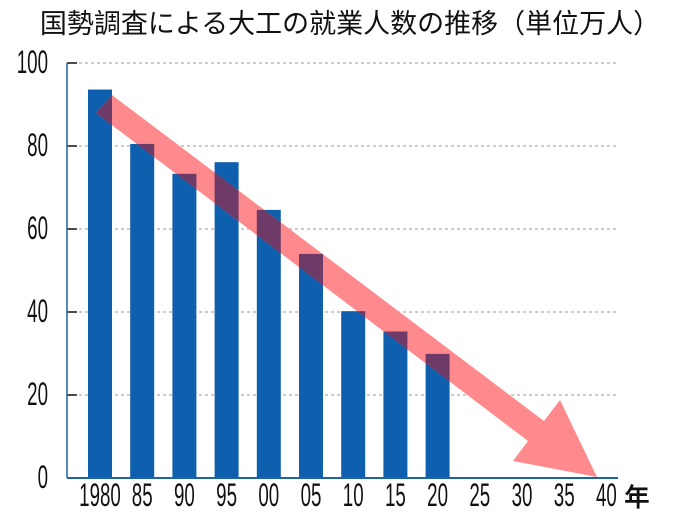 This screenshot has width=700, height=521. What do you see at coordinates (37, 145) in the screenshot?
I see `y-tick-label: 80` at bounding box center [37, 145].